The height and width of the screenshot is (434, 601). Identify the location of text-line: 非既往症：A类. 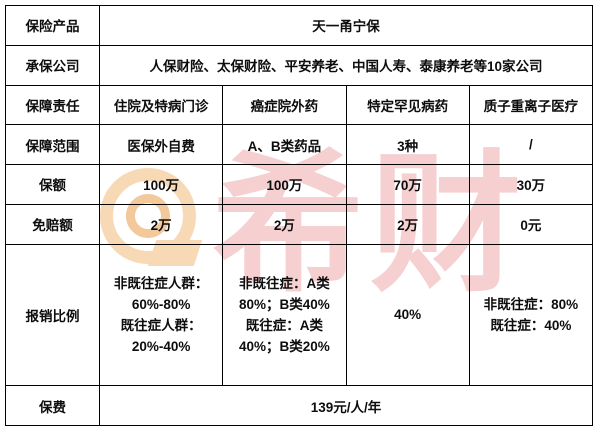
(284, 283).